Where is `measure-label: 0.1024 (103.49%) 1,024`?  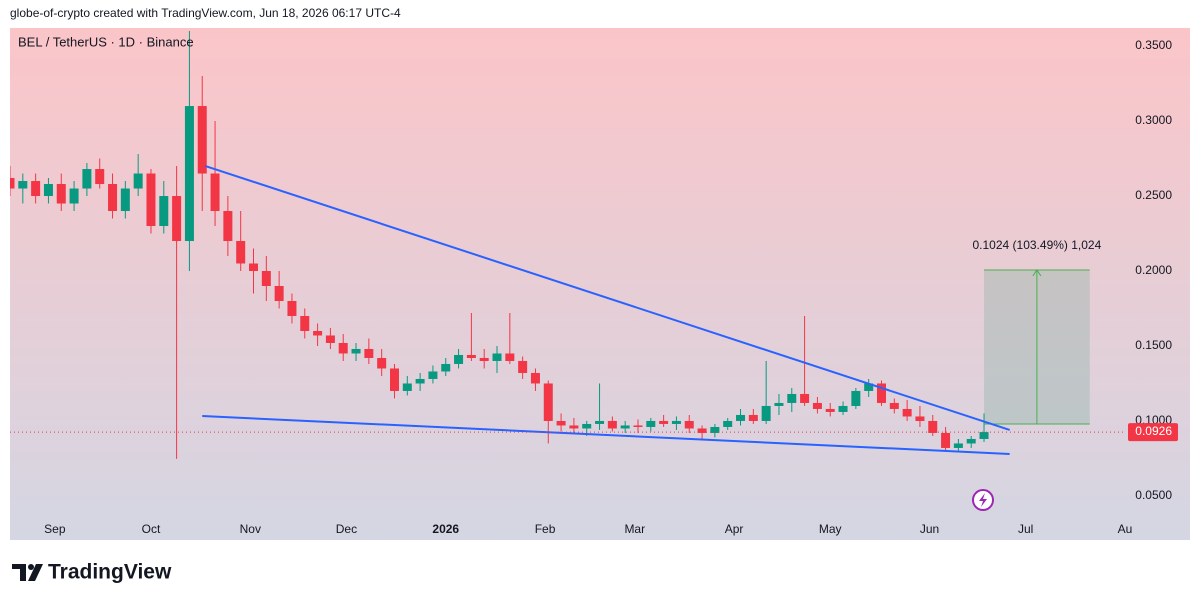 measure-label: 0.1024 (103.49%) 1,024 is located at coordinates (1037, 245).